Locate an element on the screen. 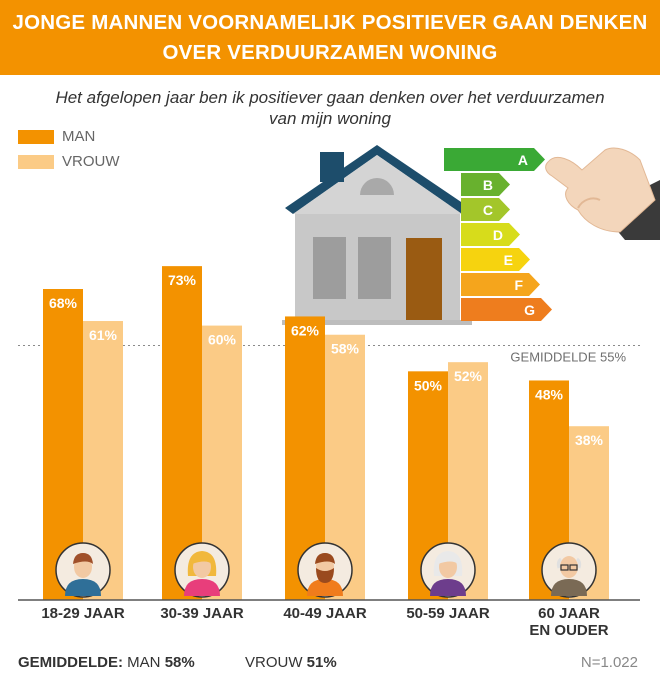 This screenshot has width=660, height=689. footer-vrouw-value: 51% is located at coordinates (321, 662).